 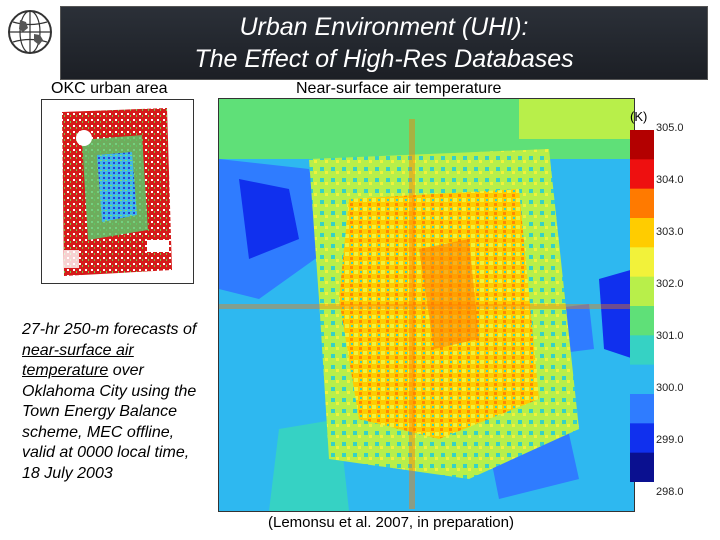 What do you see at coordinates (670, 440) in the screenshot?
I see `colorbar-tick-label: 299.0` at bounding box center [670, 440].